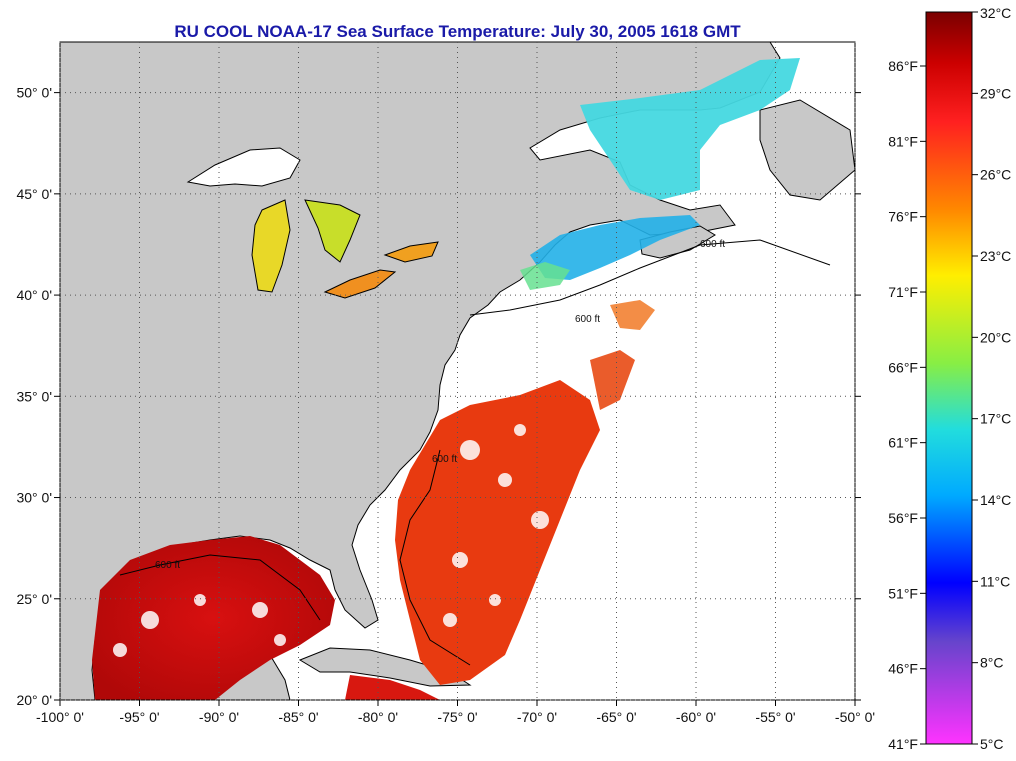 This screenshot has width=1016, height=761. Describe the element at coordinates (903, 66) in the screenshot. I see `colorbar-fahrenheit-label: 86°F` at that location.